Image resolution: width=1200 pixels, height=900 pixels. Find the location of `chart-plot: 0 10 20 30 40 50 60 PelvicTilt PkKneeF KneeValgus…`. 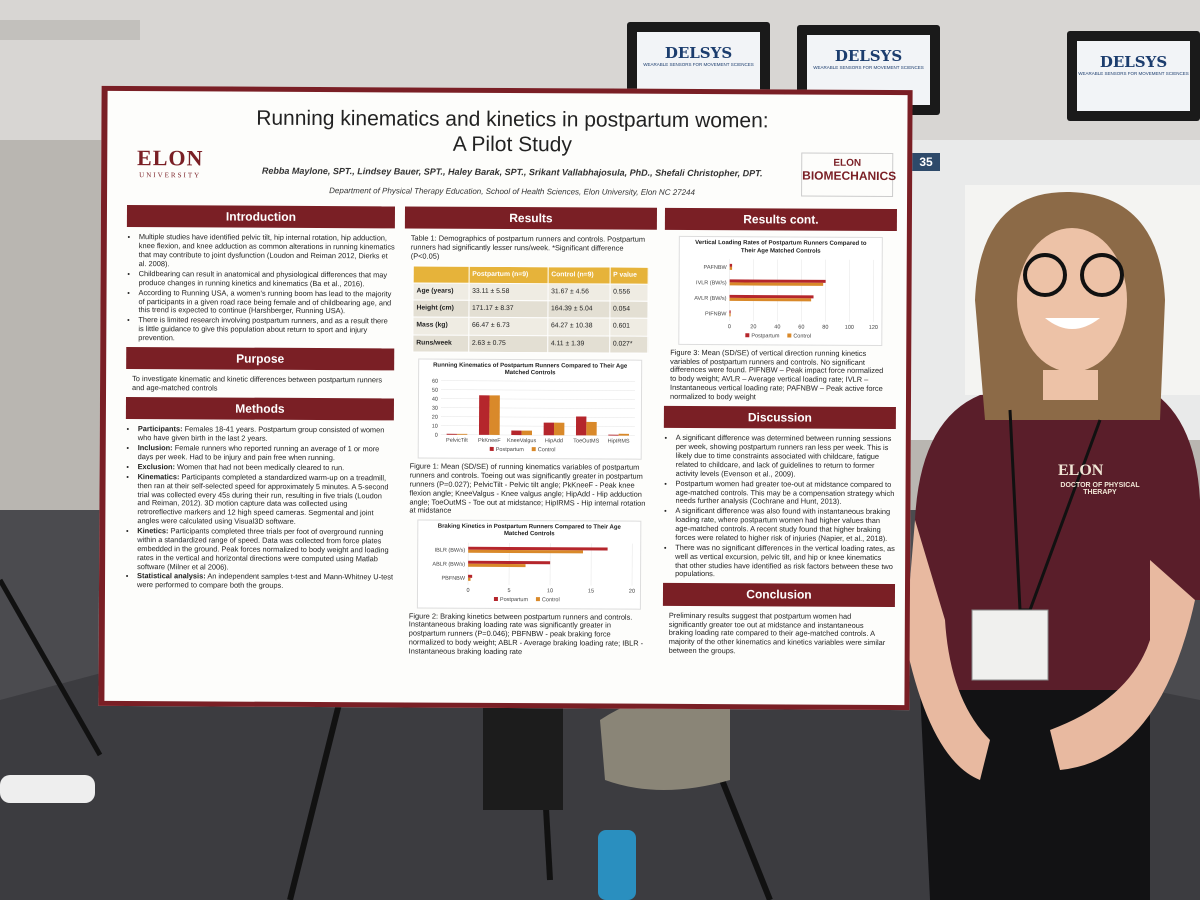

chart-plot: 0 10 20 30 40 50 60 PelvicTilt PkKneeF KneeValgus… is located at coordinates (534, 416).